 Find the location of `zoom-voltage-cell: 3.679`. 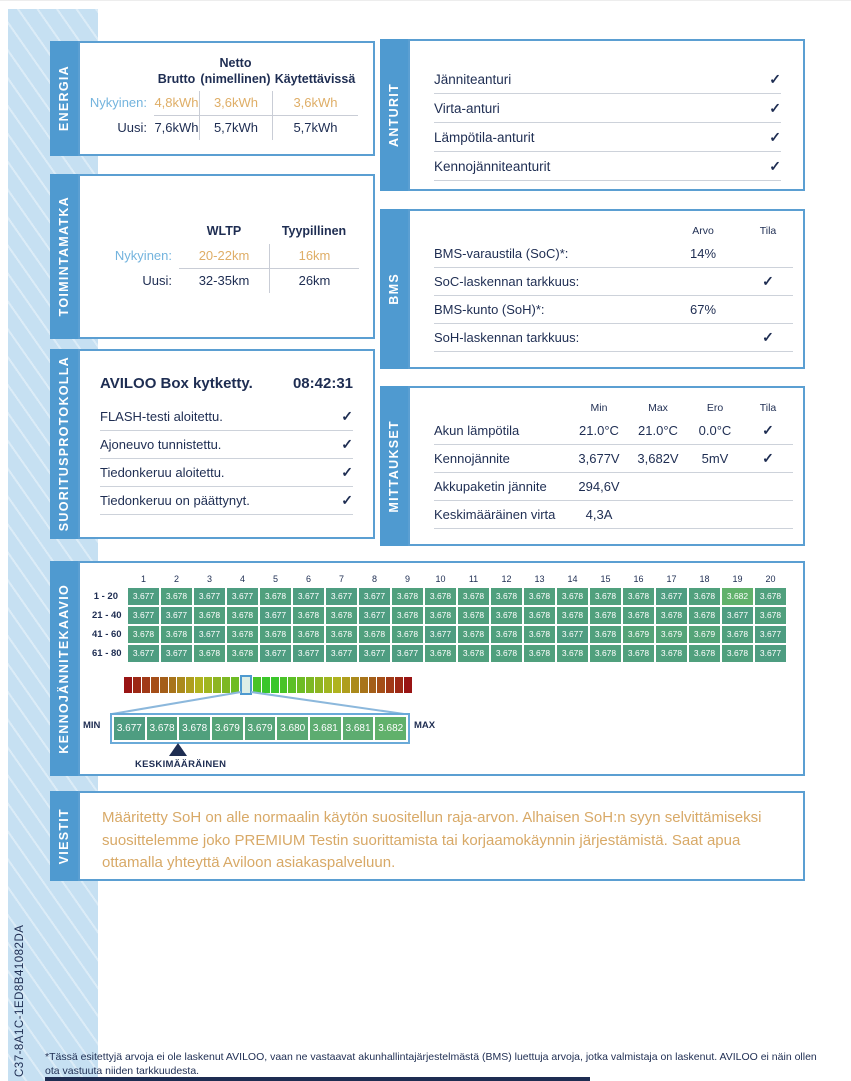

zoom-voltage-cell: 3.679 is located at coordinates (260, 728).